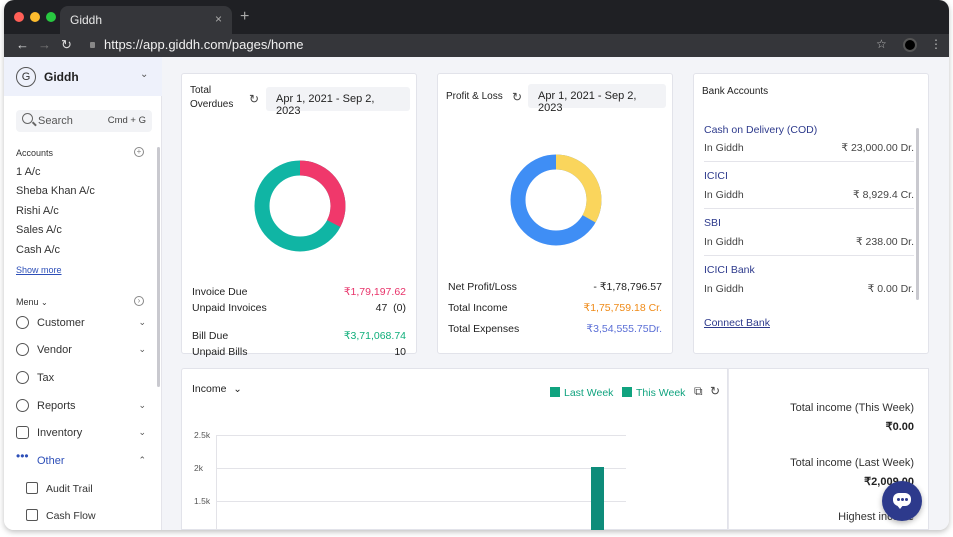 The height and width of the screenshot is (537, 953). I want to click on menu-label: Customer, so click(61, 323).